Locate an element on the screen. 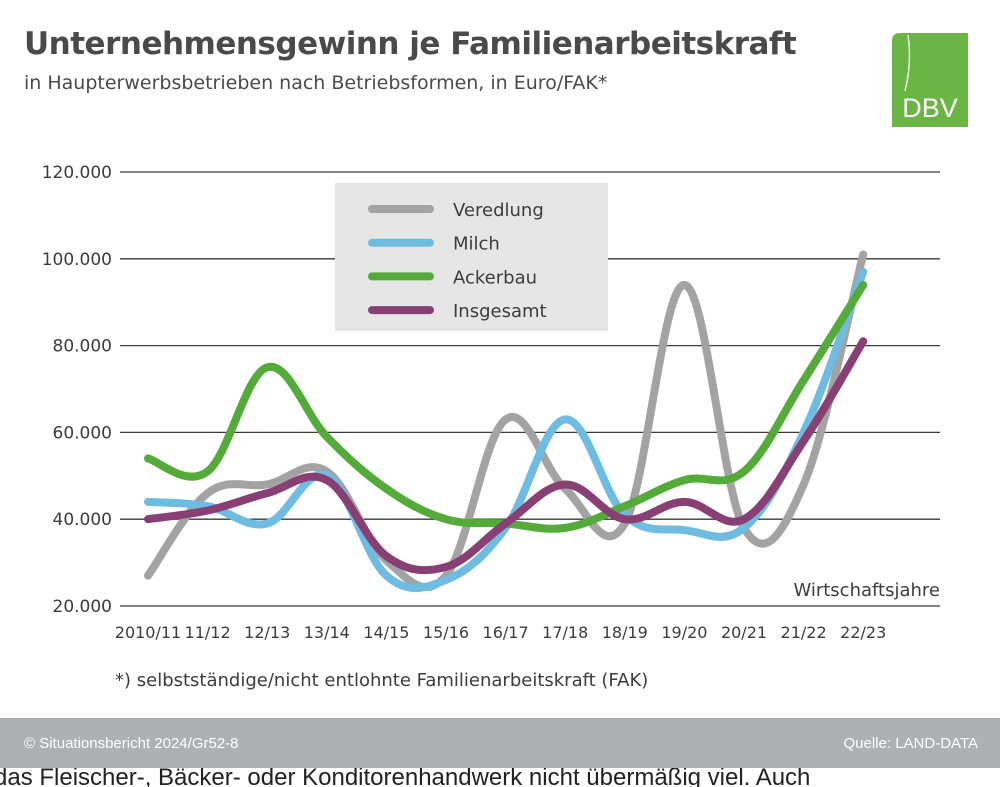 The image size is (1000, 787). x-tick-label: 18/19 is located at coordinates (625, 632).